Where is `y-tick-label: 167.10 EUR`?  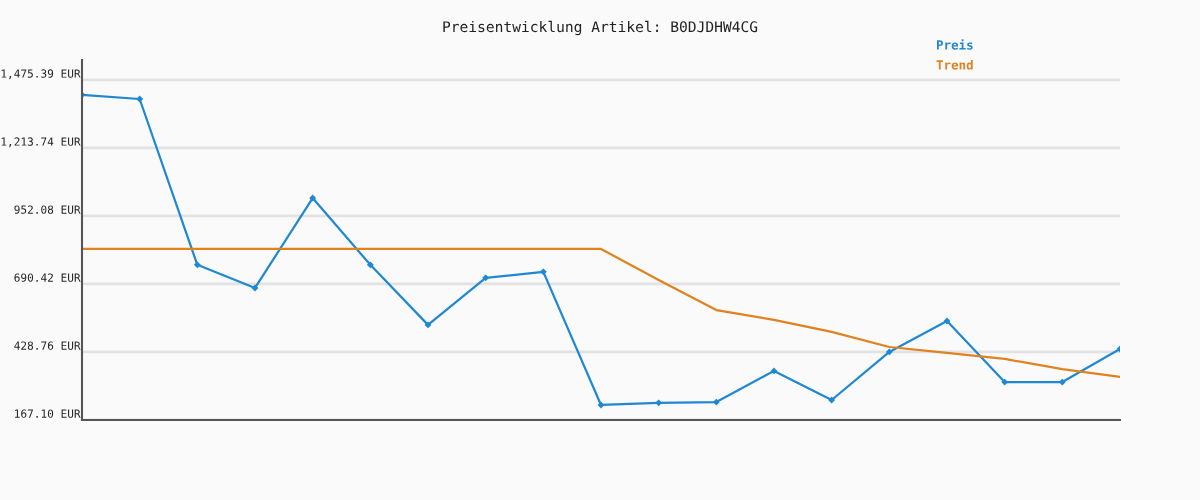 y-tick-label: 167.10 EUR is located at coordinates (48, 413).